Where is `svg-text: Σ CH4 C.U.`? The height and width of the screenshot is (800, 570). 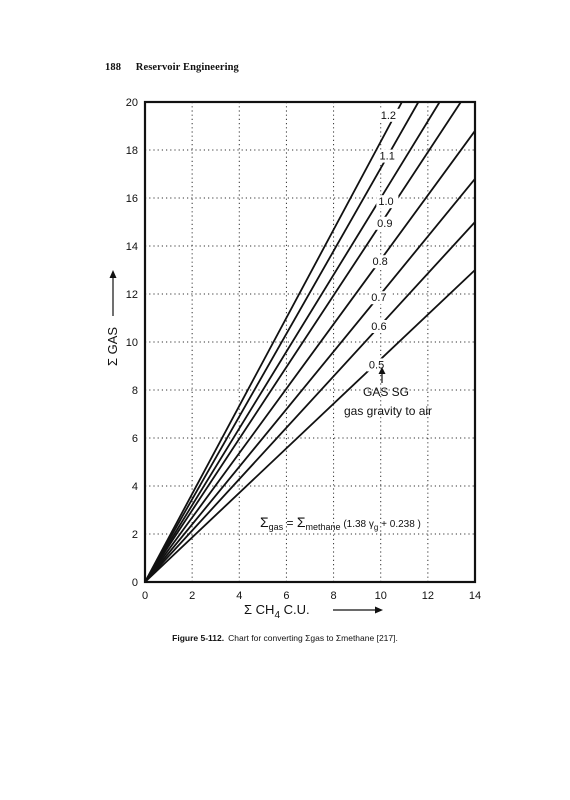
svg-text: Σ CH4 C.U. is located at coordinates (277, 611).